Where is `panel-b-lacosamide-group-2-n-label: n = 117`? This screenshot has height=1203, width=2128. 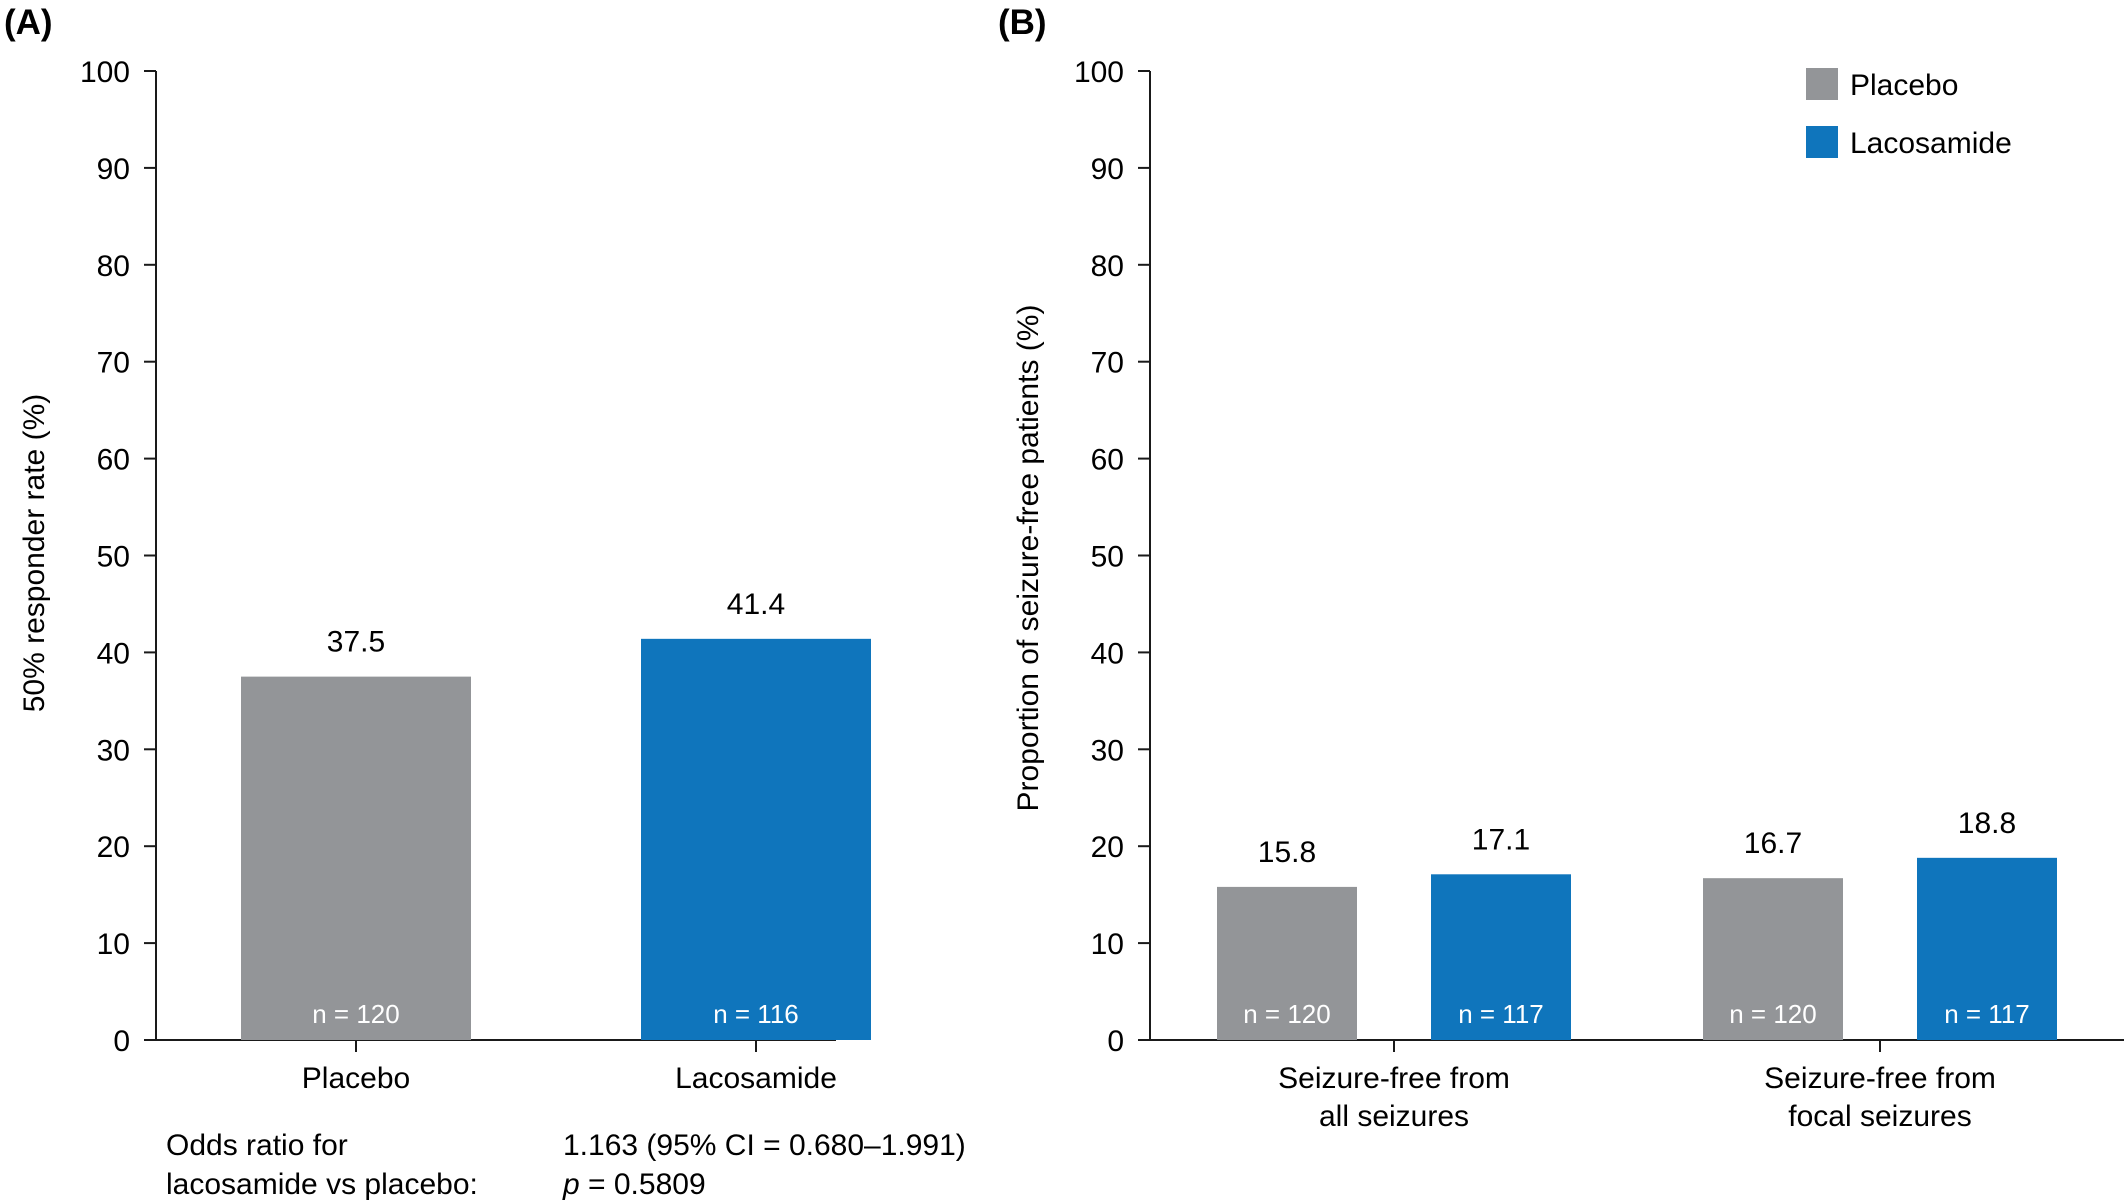
panel-b-lacosamide-group-2-n-label: n = 117 is located at coordinates (1987, 1014).